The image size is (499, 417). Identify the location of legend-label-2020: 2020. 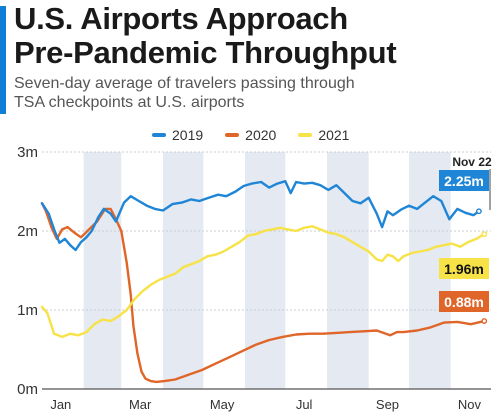
(261, 135).